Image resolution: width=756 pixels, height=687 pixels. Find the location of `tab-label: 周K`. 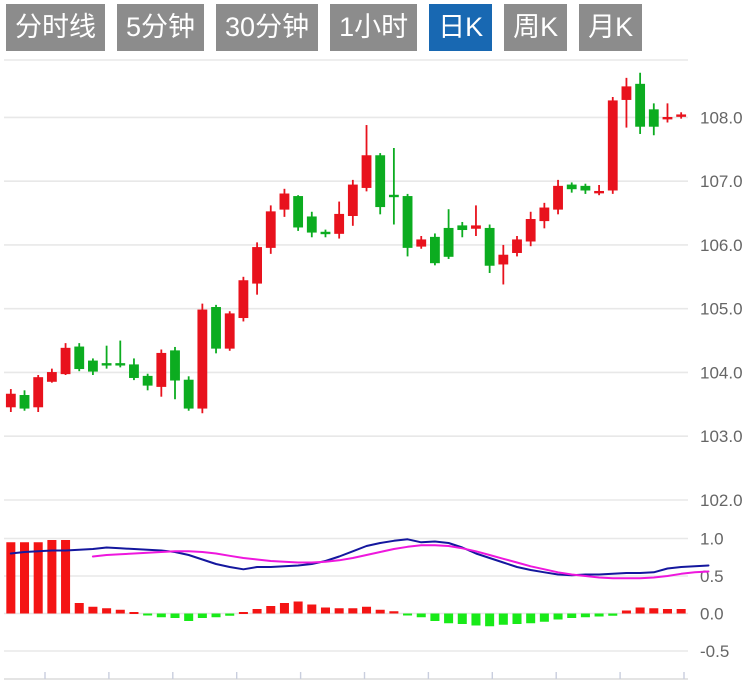

tab-label: 周K is located at coordinates (536, 27).